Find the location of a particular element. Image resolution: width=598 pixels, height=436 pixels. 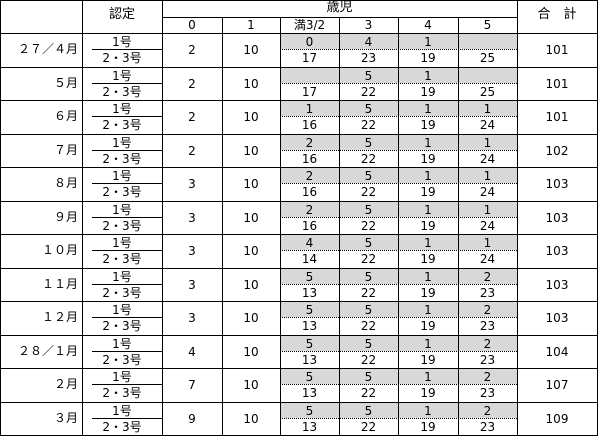

month-label: ６月 is located at coordinates (65, 116).